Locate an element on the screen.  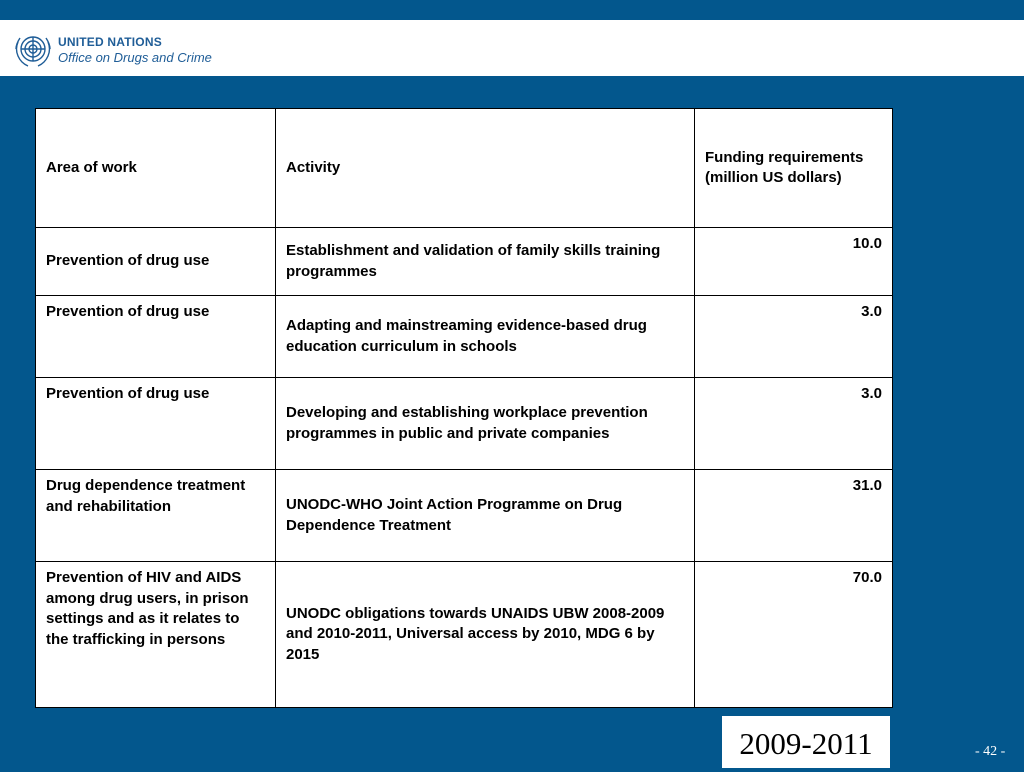
page-number: - 42 - is located at coordinates (990, 751).